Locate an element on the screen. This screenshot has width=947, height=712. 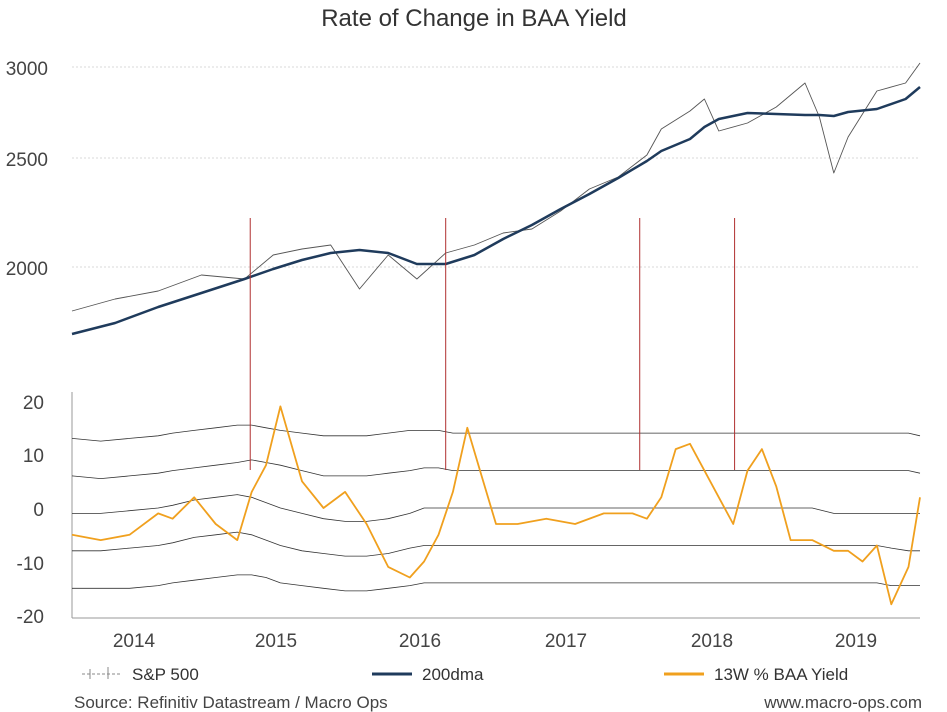
legend-item-baa: 13W % BAA Yield is located at coordinates (756, 674).